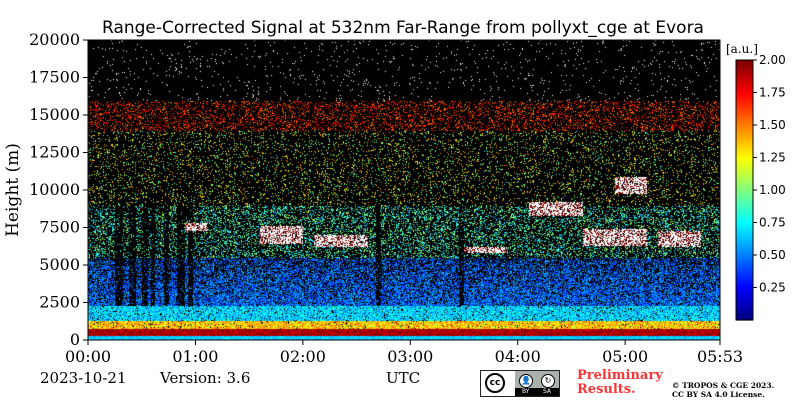 Image resolution: width=800 pixels, height=400 pixels. I want to click on colorbar-tick-label: 1.25, so click(772, 158).